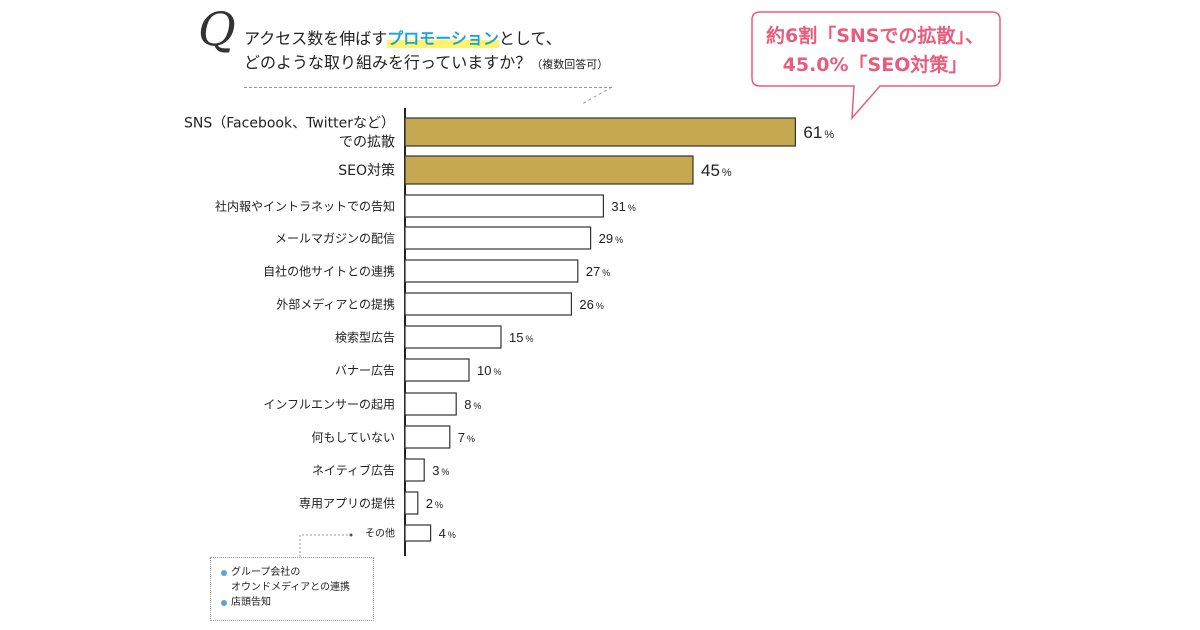 This screenshot has height=630, width=1200. What do you see at coordinates (266, 572) in the screenshot?
I see `other-note-item-1-line-1: グループ会社の` at bounding box center [266, 572].